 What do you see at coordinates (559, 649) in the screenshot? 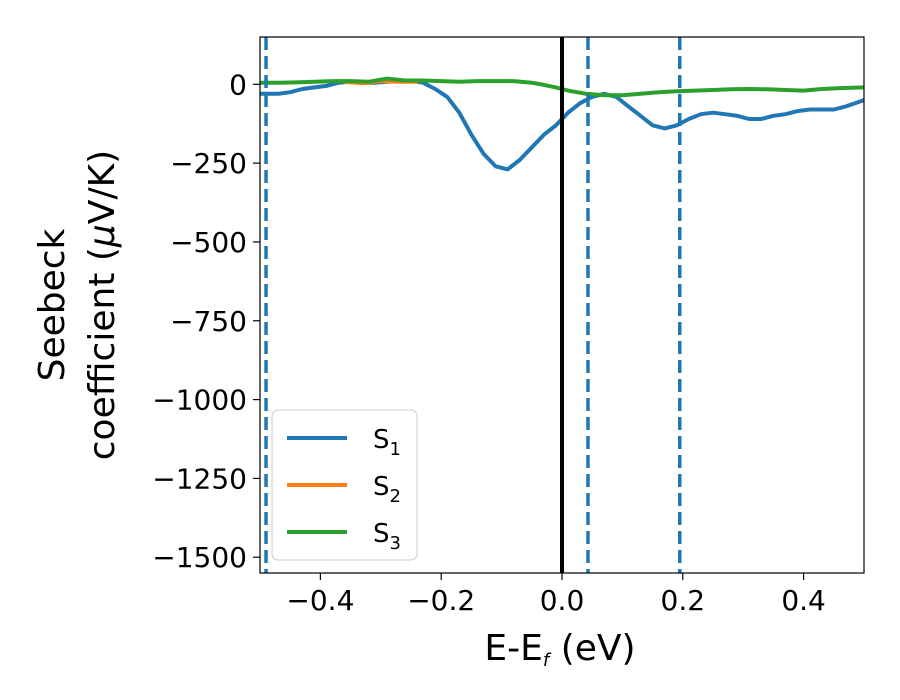
I see `x-axis-label: E-Ef (eV)` at bounding box center [559, 649].